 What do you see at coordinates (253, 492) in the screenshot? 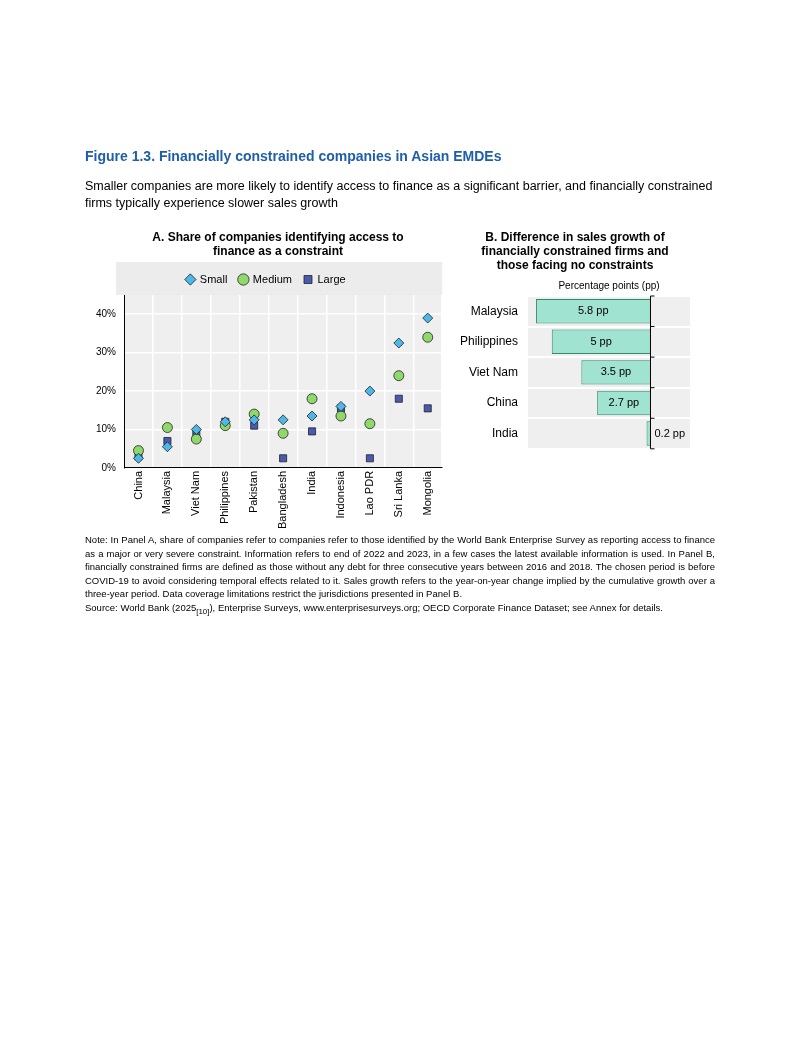
I see `x-tick-label: Pakistan` at bounding box center [253, 492].